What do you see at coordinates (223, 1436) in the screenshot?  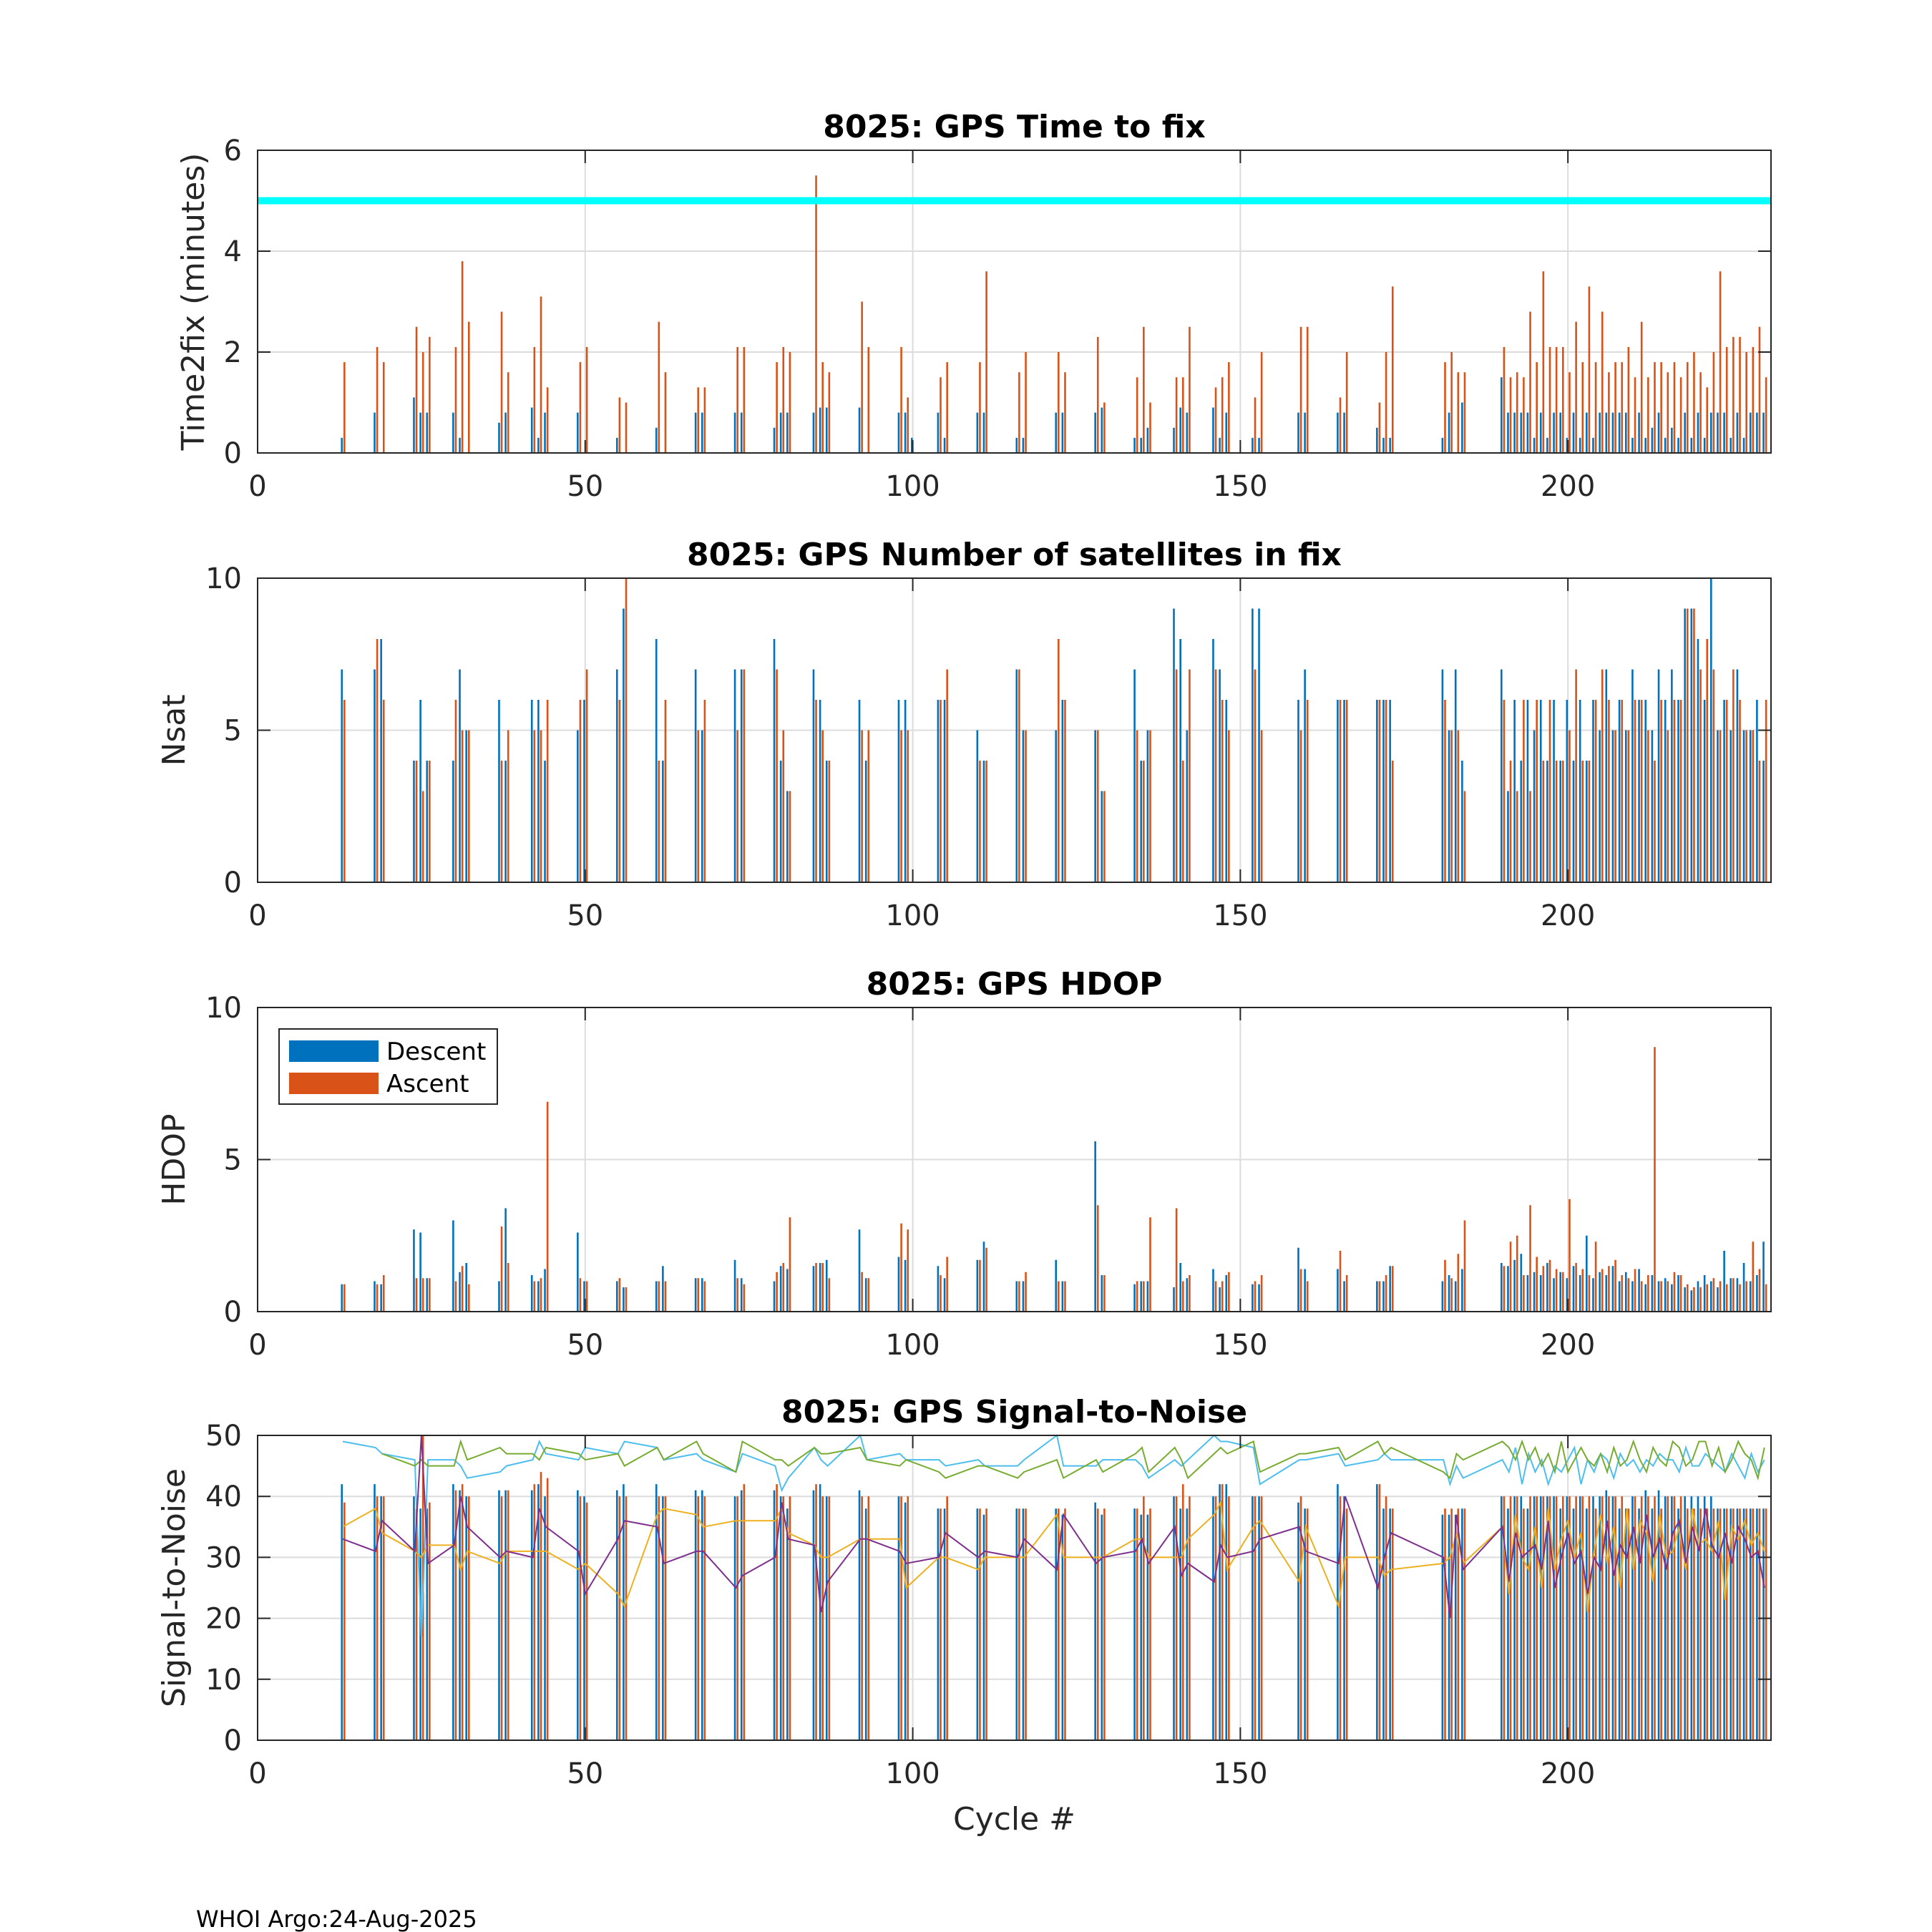 I see `panel4-ytick-label: 50` at bounding box center [223, 1436].